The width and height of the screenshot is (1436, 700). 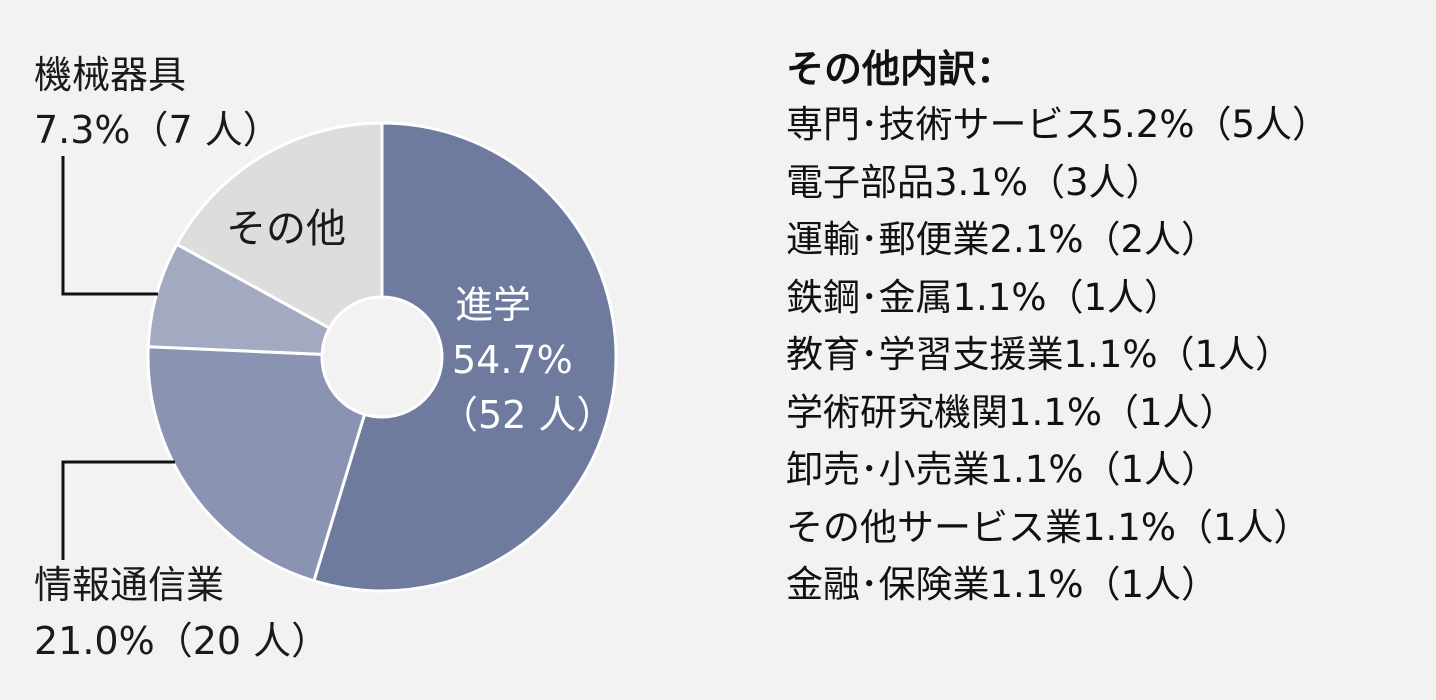 I want to click on slice-percent-shingaku: 54.7%, so click(x=512, y=360).